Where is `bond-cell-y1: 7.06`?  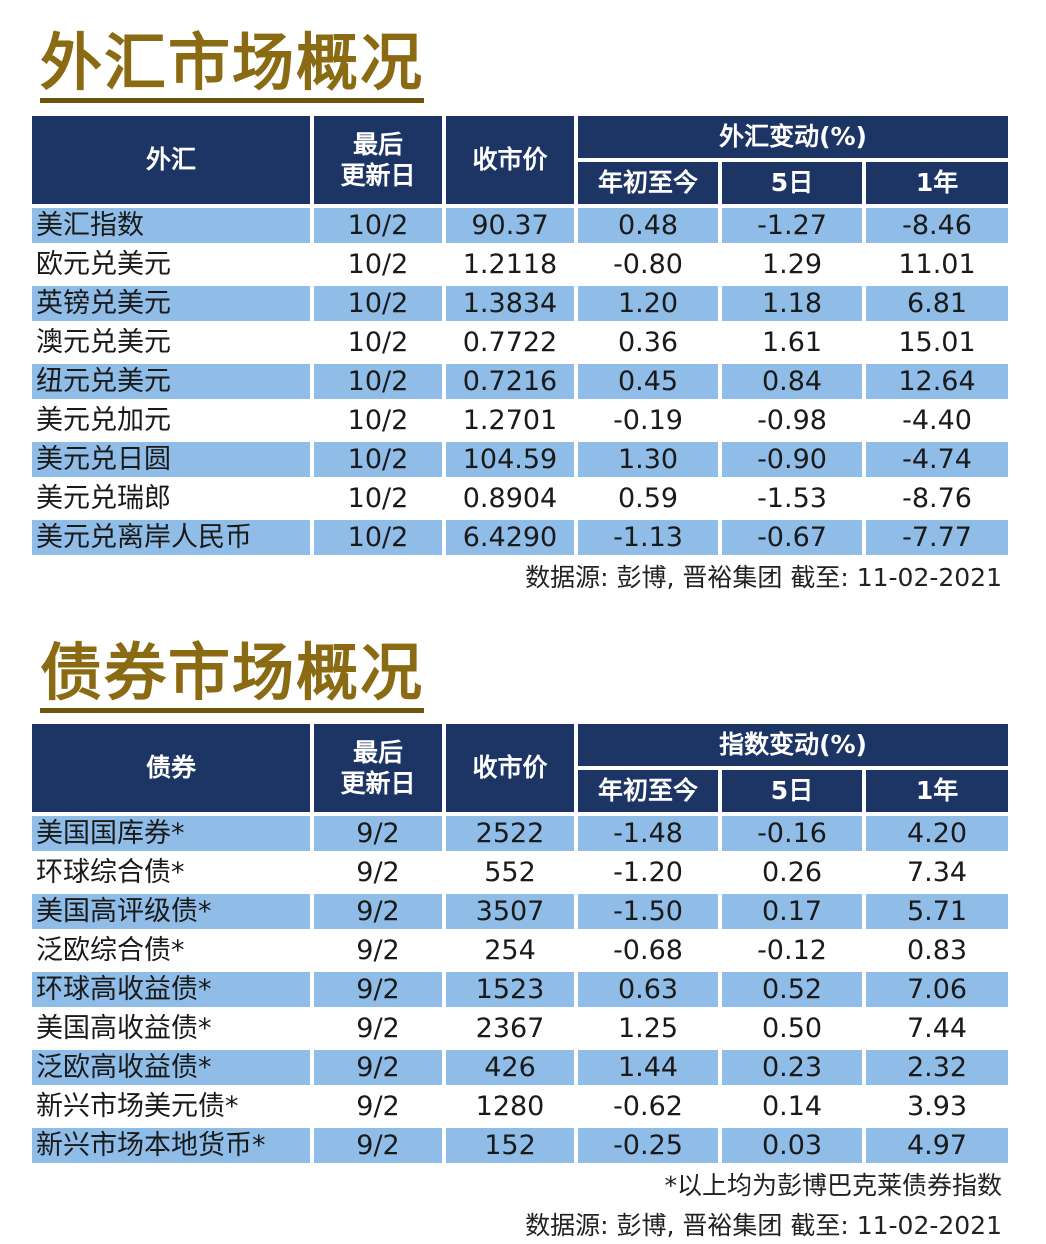
bond-cell-y1: 7.06 is located at coordinates (937, 989).